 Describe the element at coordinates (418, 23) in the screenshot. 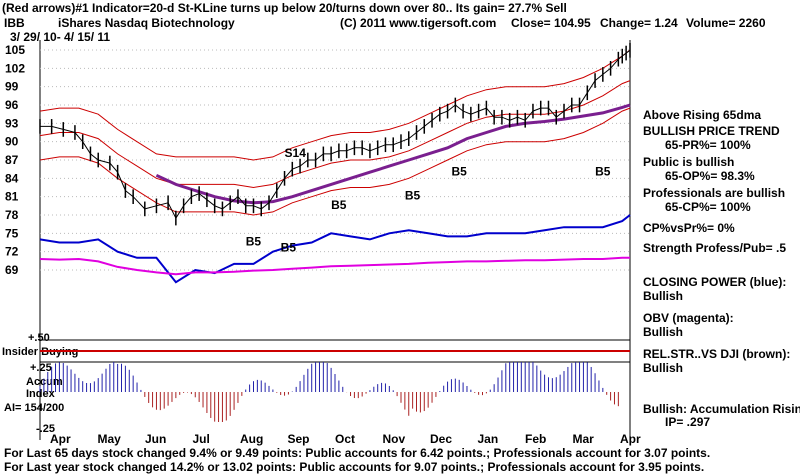

I see `copyright: (C) 2011 www.tigersoft.com` at that location.